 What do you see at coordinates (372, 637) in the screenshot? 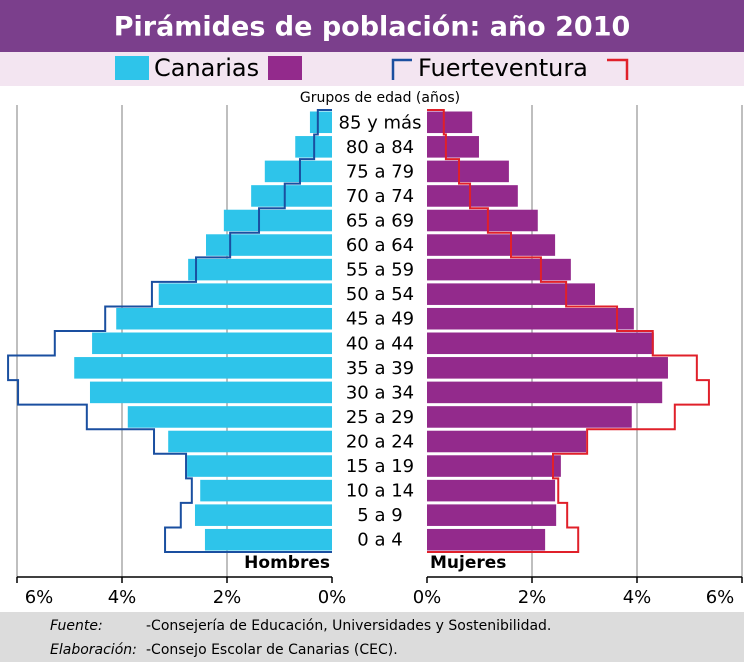
I see `footer-band` at bounding box center [372, 637].